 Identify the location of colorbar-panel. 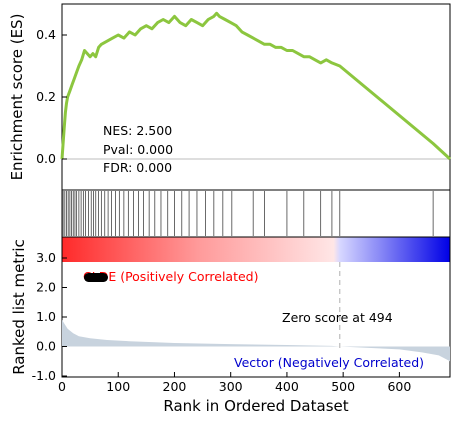
(256, 249).